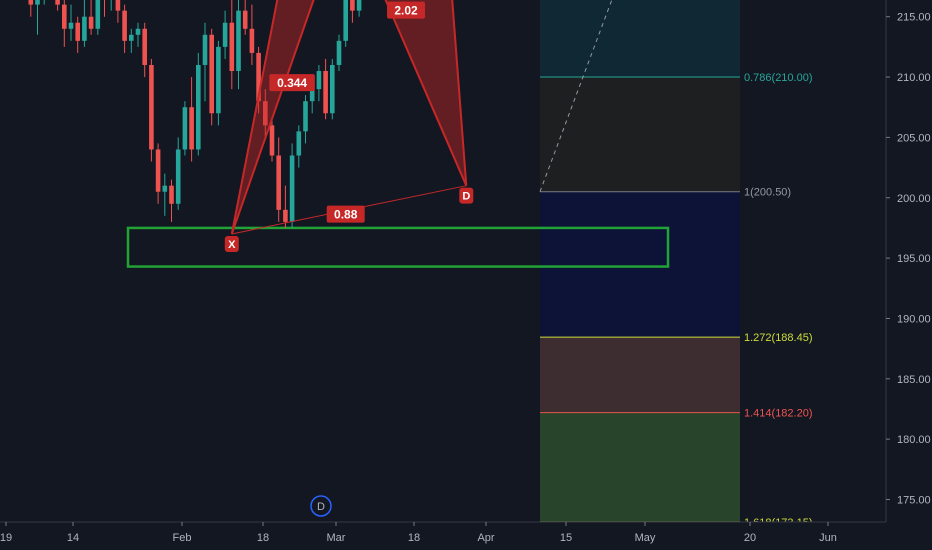 The height and width of the screenshot is (550, 932). I want to click on pattern-triangle-xab, so click(288, 117).